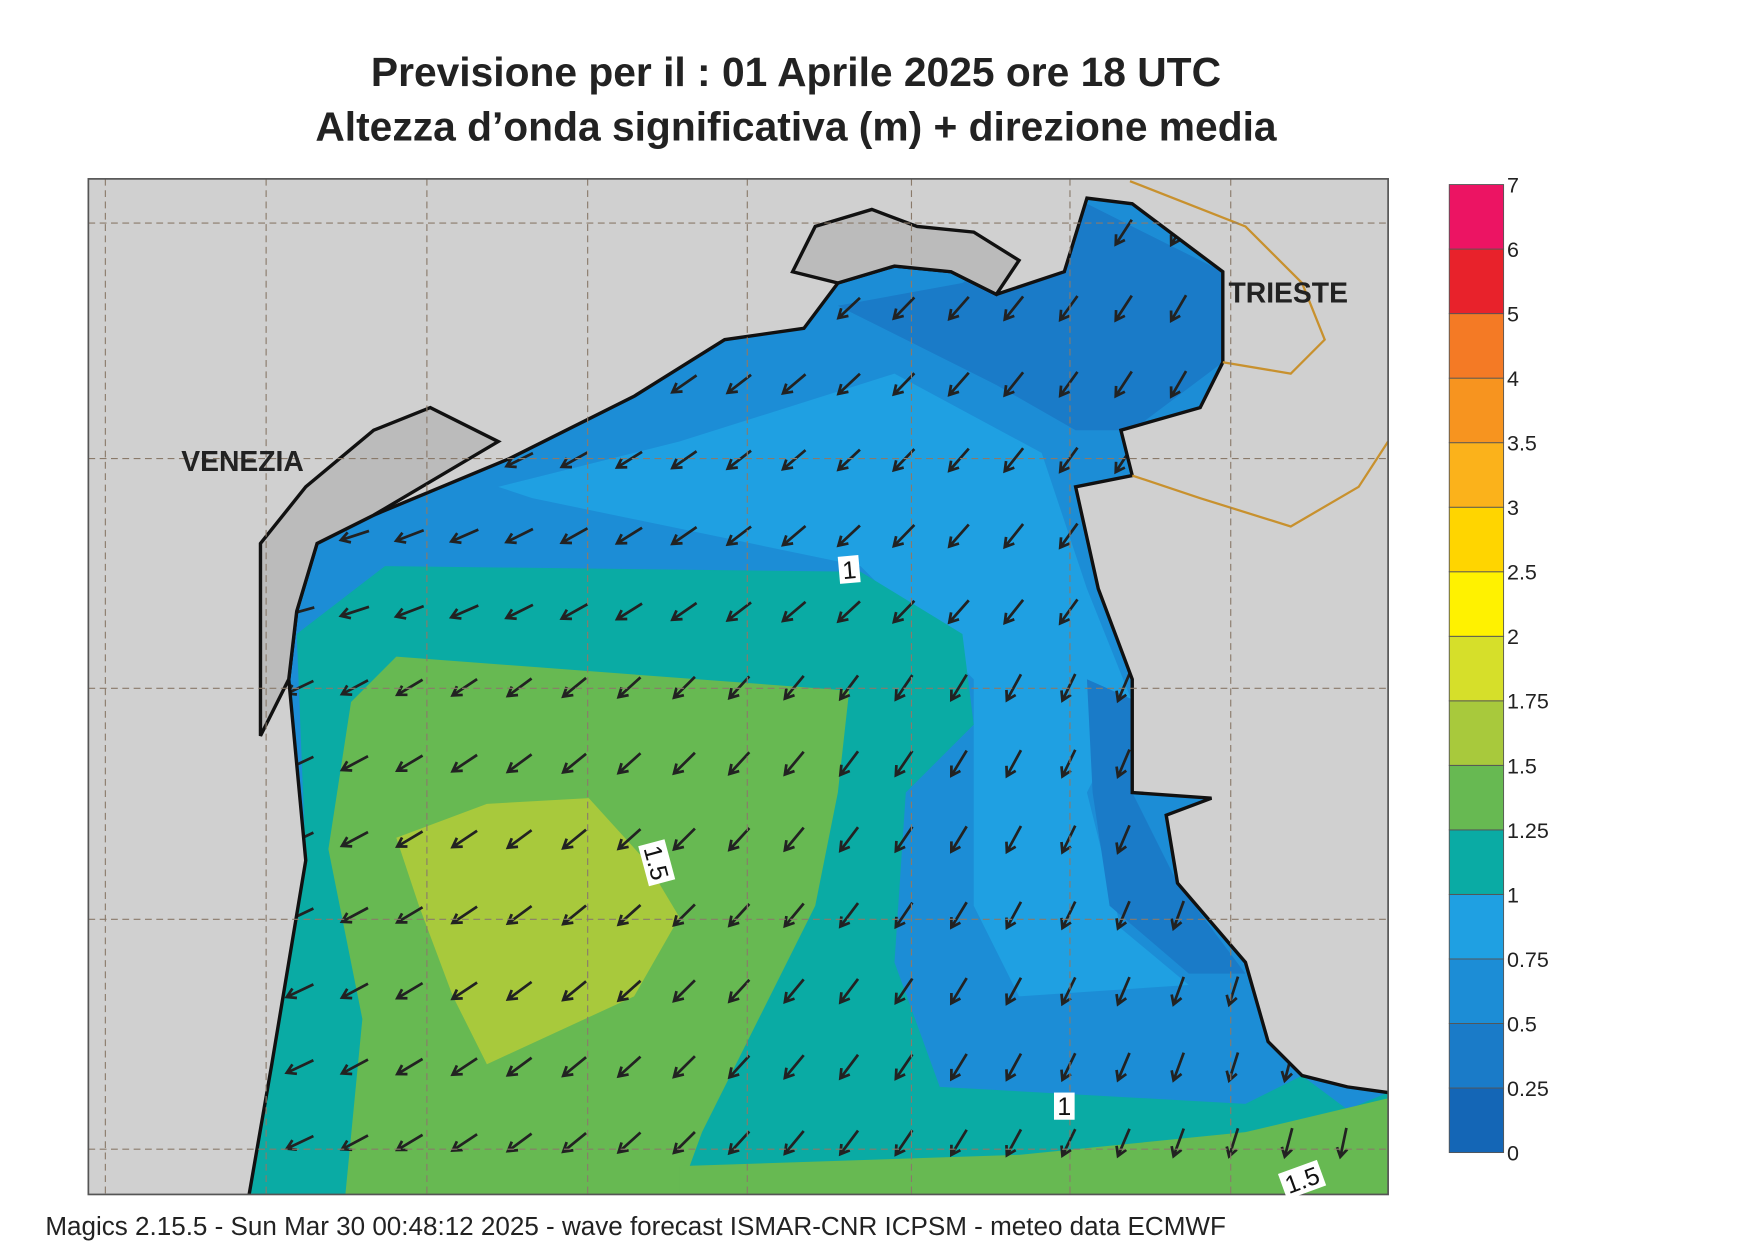 The height and width of the screenshot is (1242, 1755). Describe the element at coordinates (906, 252) in the screenshot. I see `lagoon` at that location.